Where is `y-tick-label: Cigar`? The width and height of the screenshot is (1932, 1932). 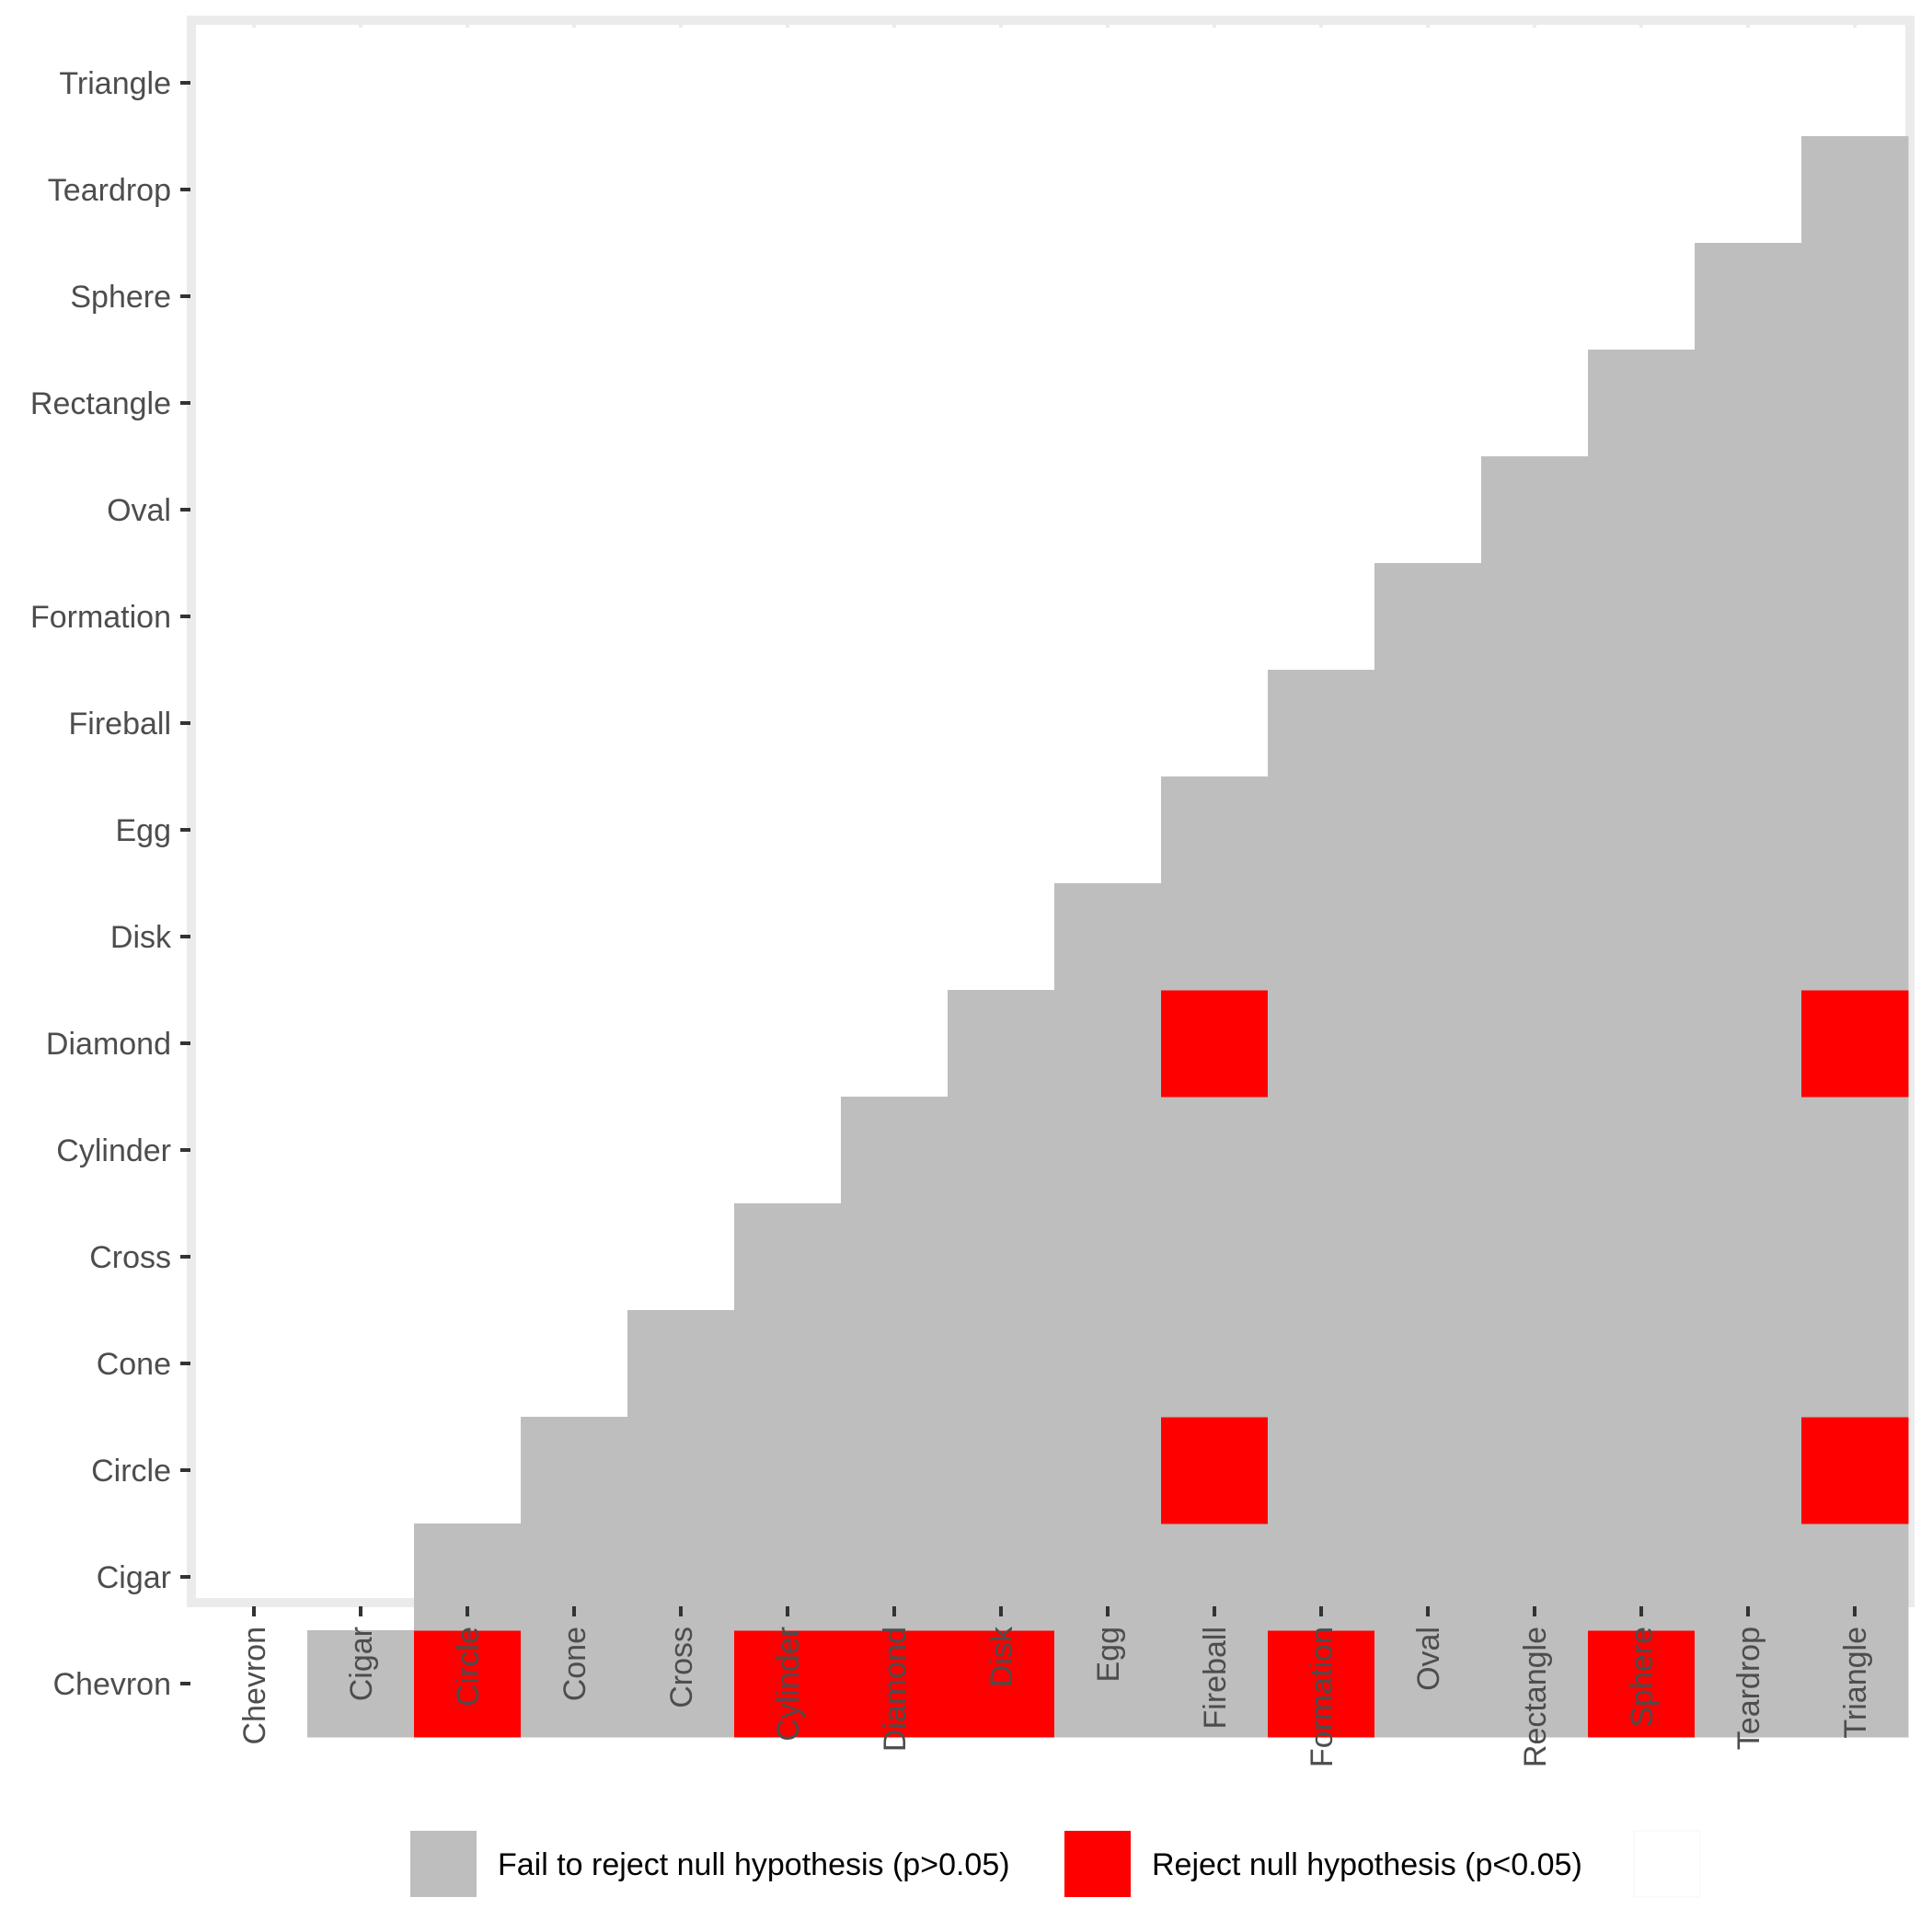
y-tick-label: Cigar is located at coordinates (134, 1577).